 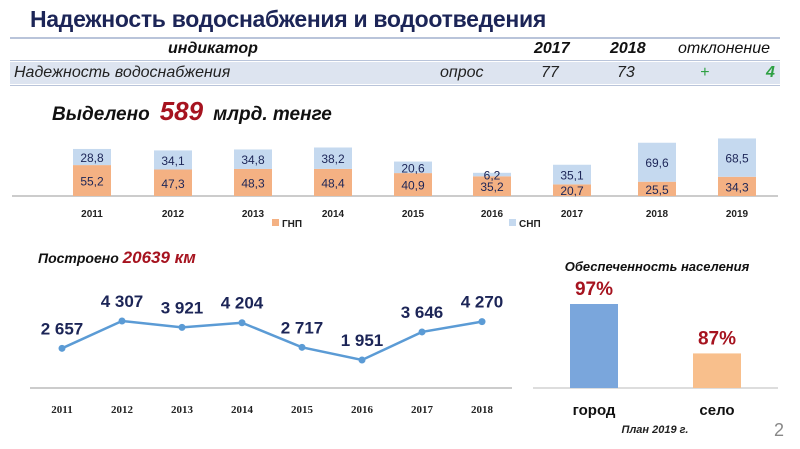 What do you see at coordinates (242, 303) in the screenshot?
I see `line-data-label: 4 204` at bounding box center [242, 303].